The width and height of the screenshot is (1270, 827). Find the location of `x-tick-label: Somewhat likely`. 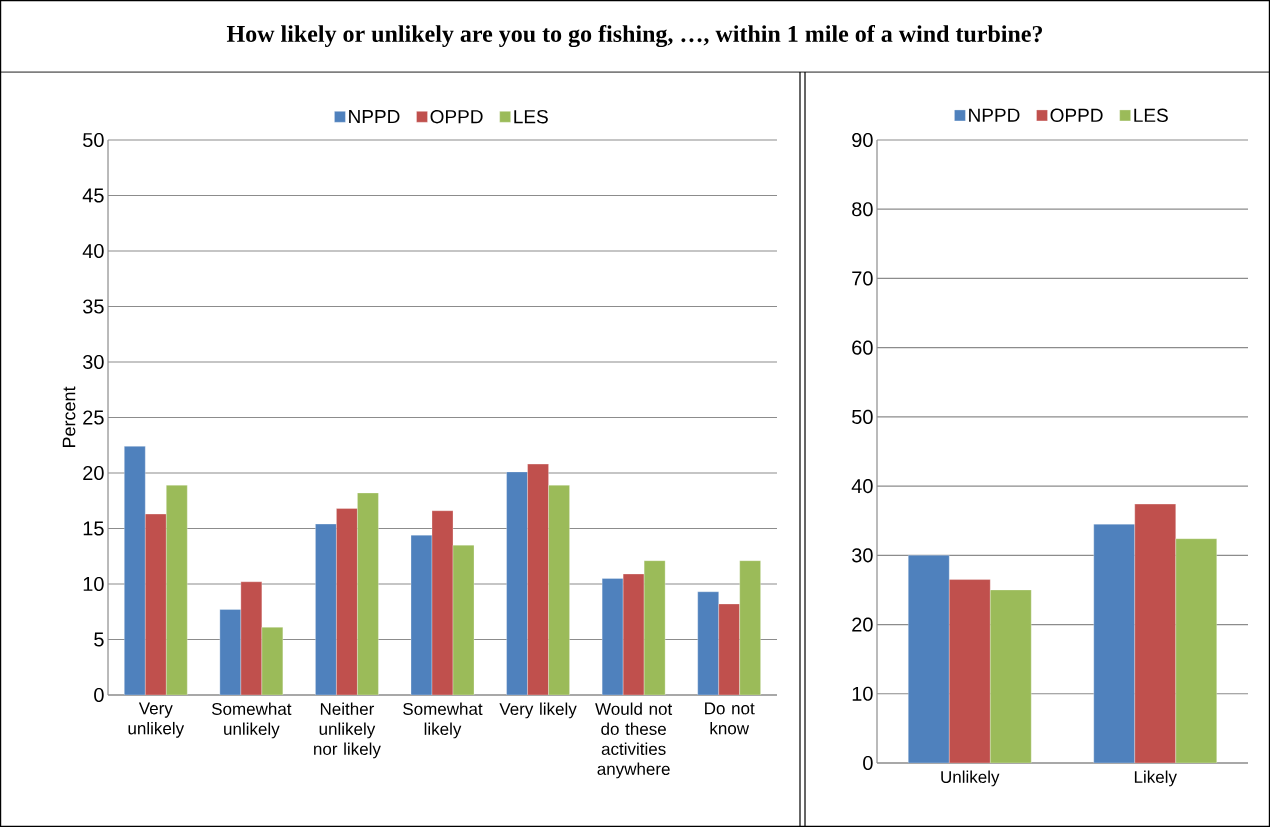

x-tick-label: Somewhat likely is located at coordinates (443, 720).